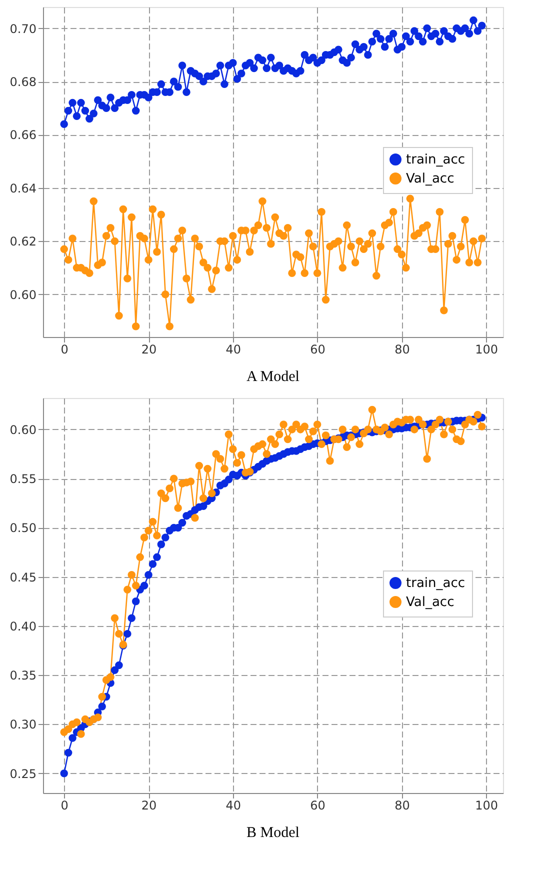 This screenshot has height=886, width=552. What do you see at coordinates (23, 725) in the screenshot?
I see `y-tick-label: 0.30` at bounding box center [23, 725].